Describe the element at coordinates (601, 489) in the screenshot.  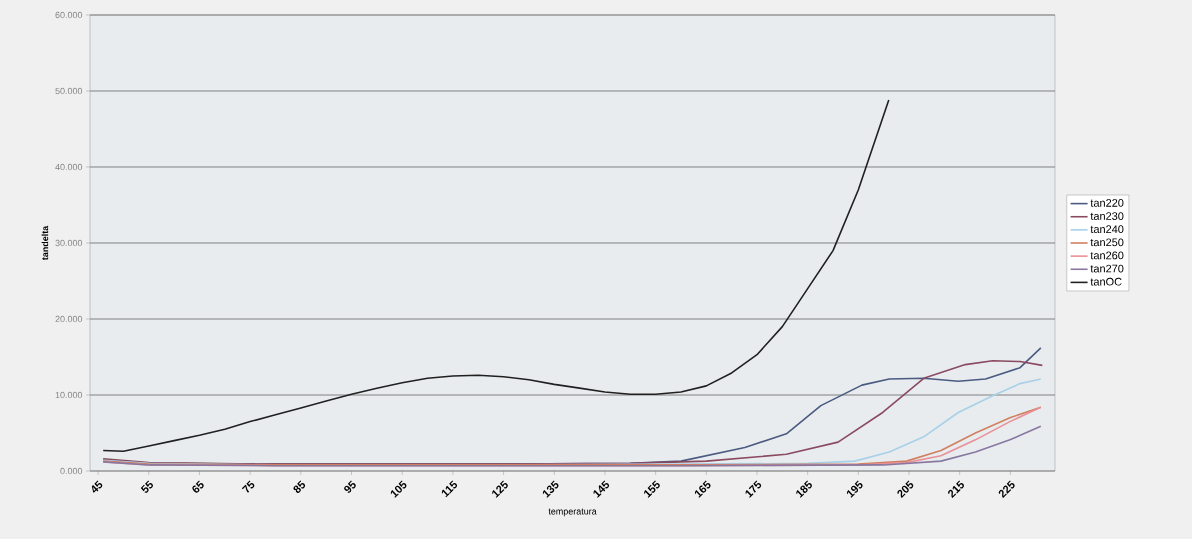
I see `x-tick-label: 145` at that location.